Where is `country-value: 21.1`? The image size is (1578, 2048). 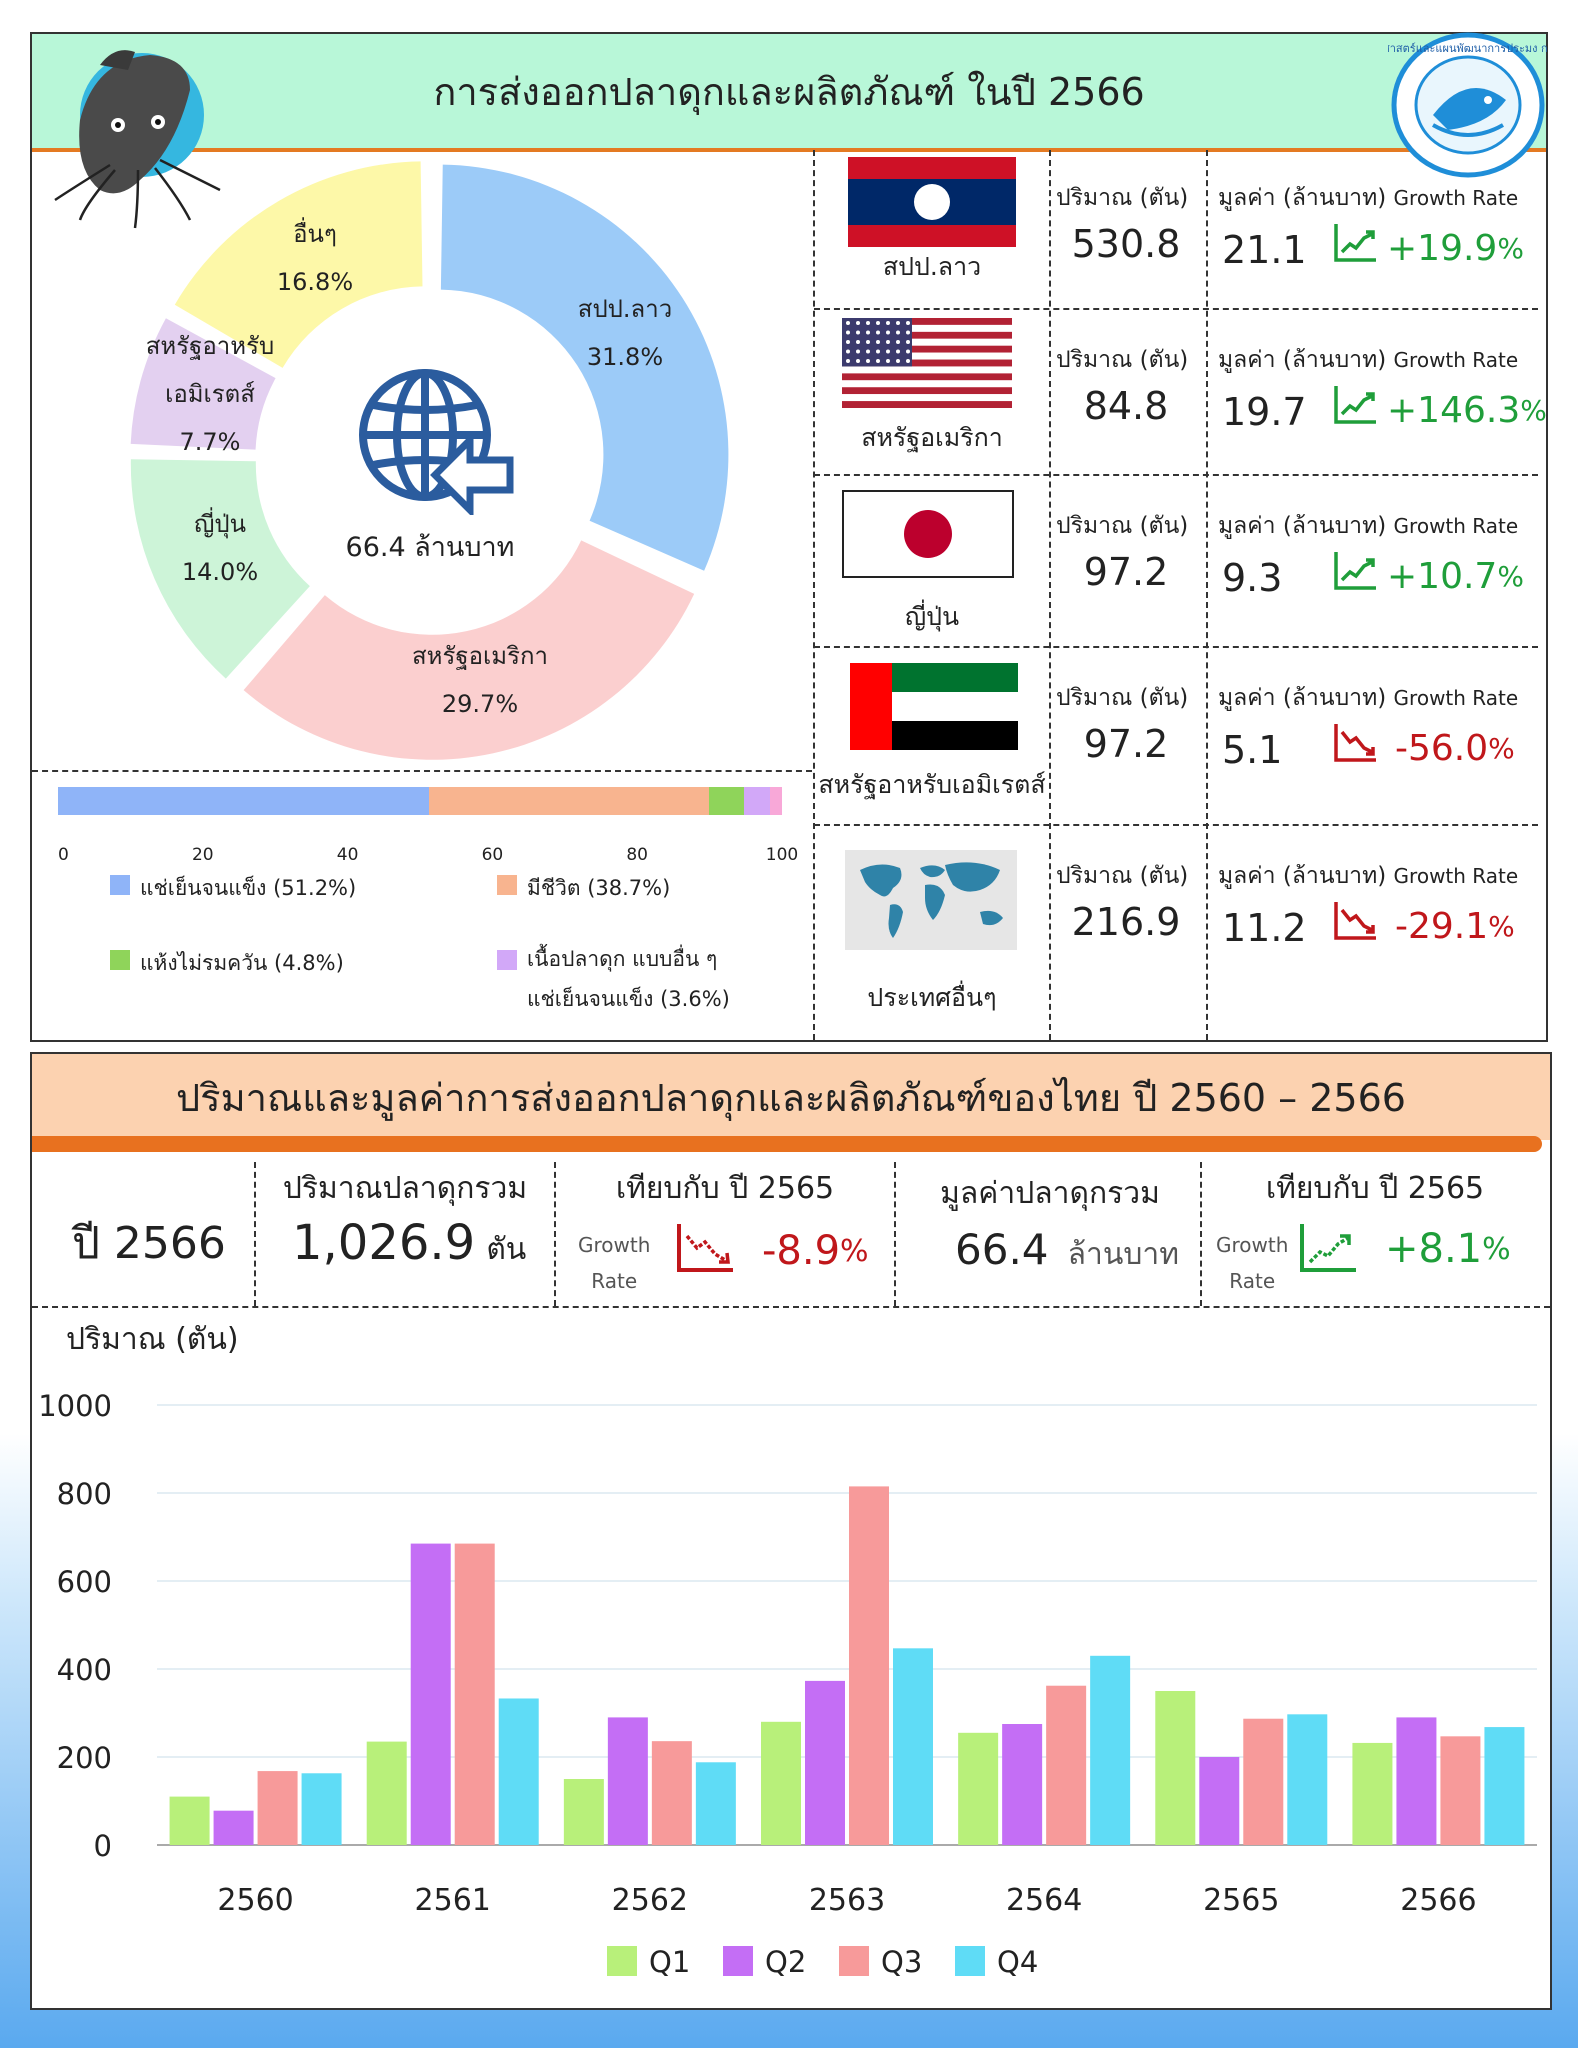
country-value: 21.1 is located at coordinates (1264, 250).